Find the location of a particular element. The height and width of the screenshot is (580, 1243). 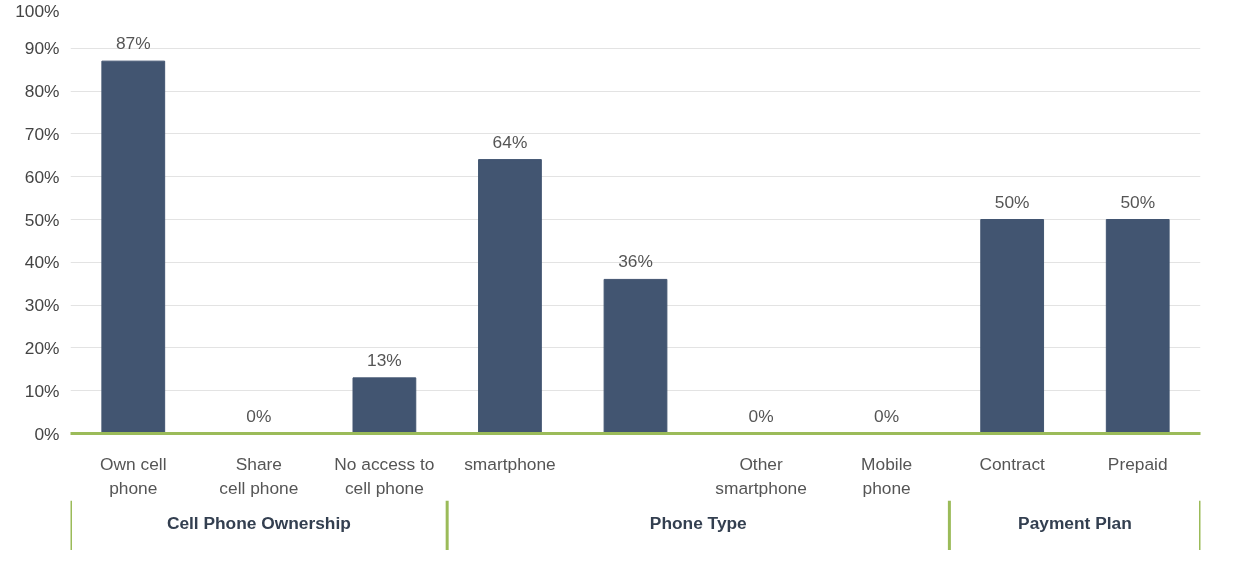

x-tick-label: Own cell phone is located at coordinates (133, 475).